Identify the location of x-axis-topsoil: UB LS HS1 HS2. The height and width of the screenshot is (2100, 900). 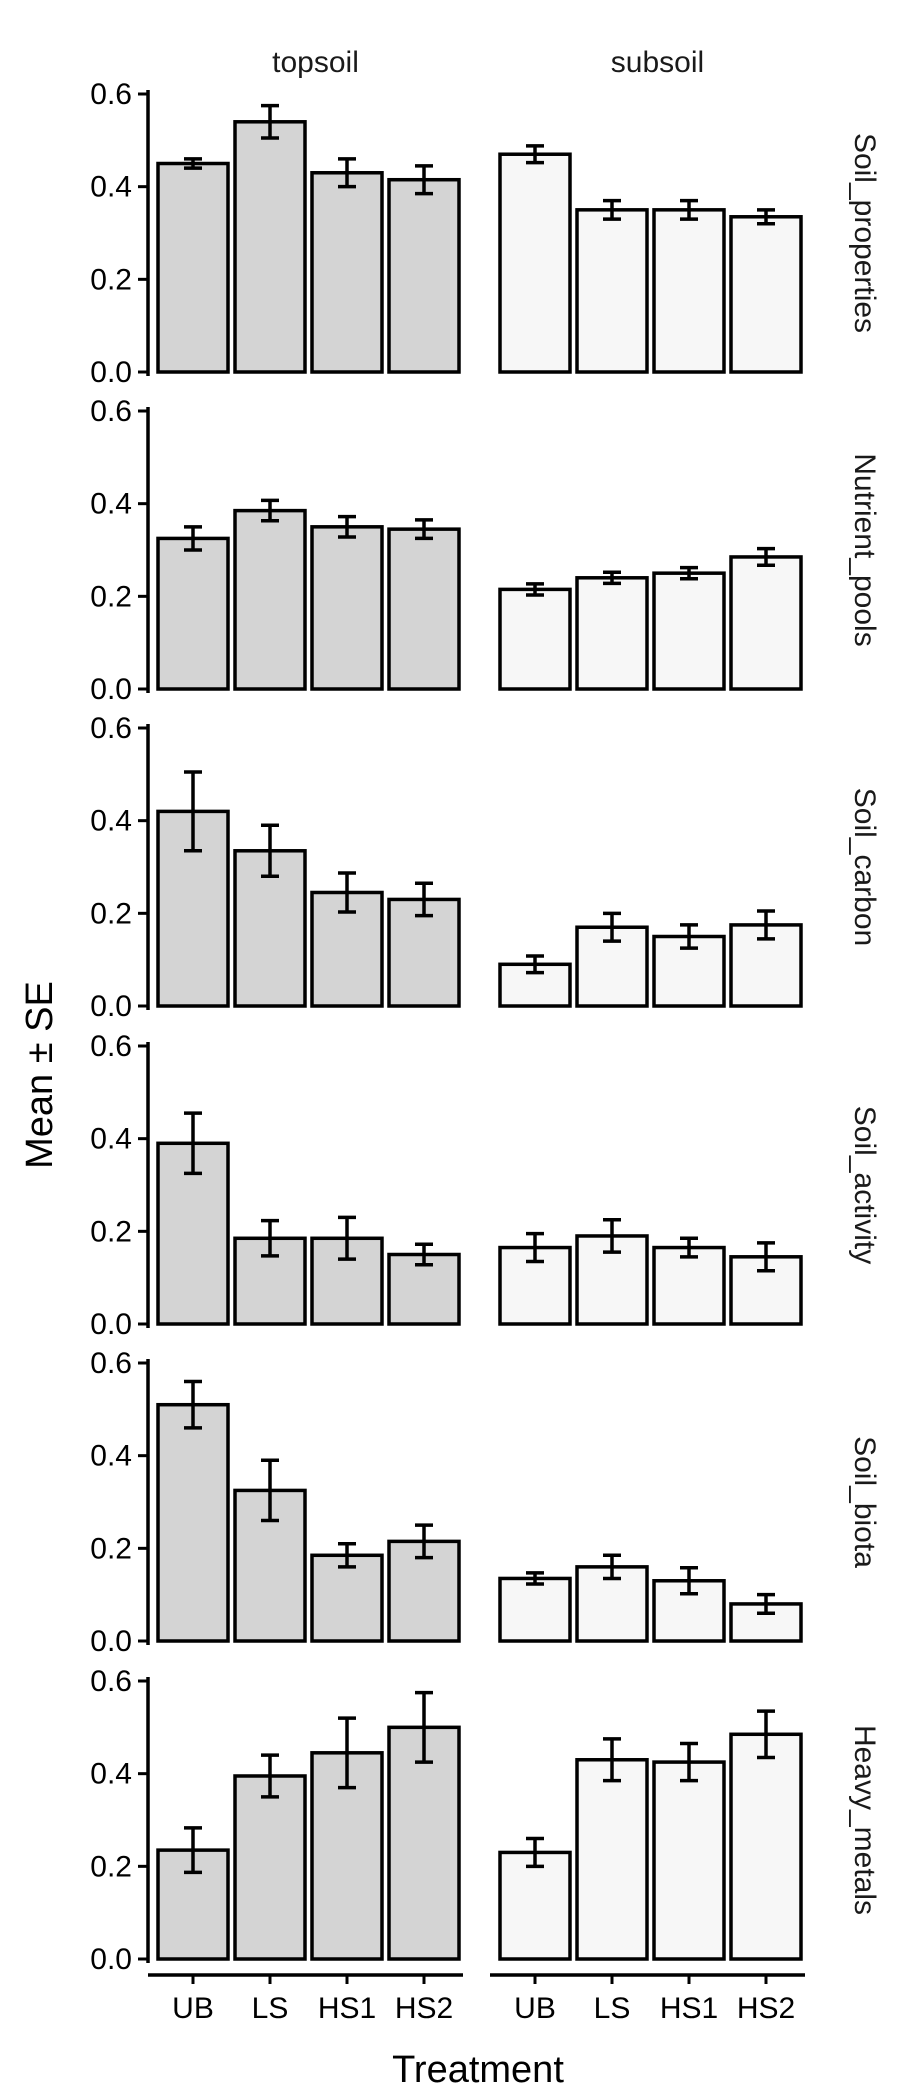
(305, 1999).